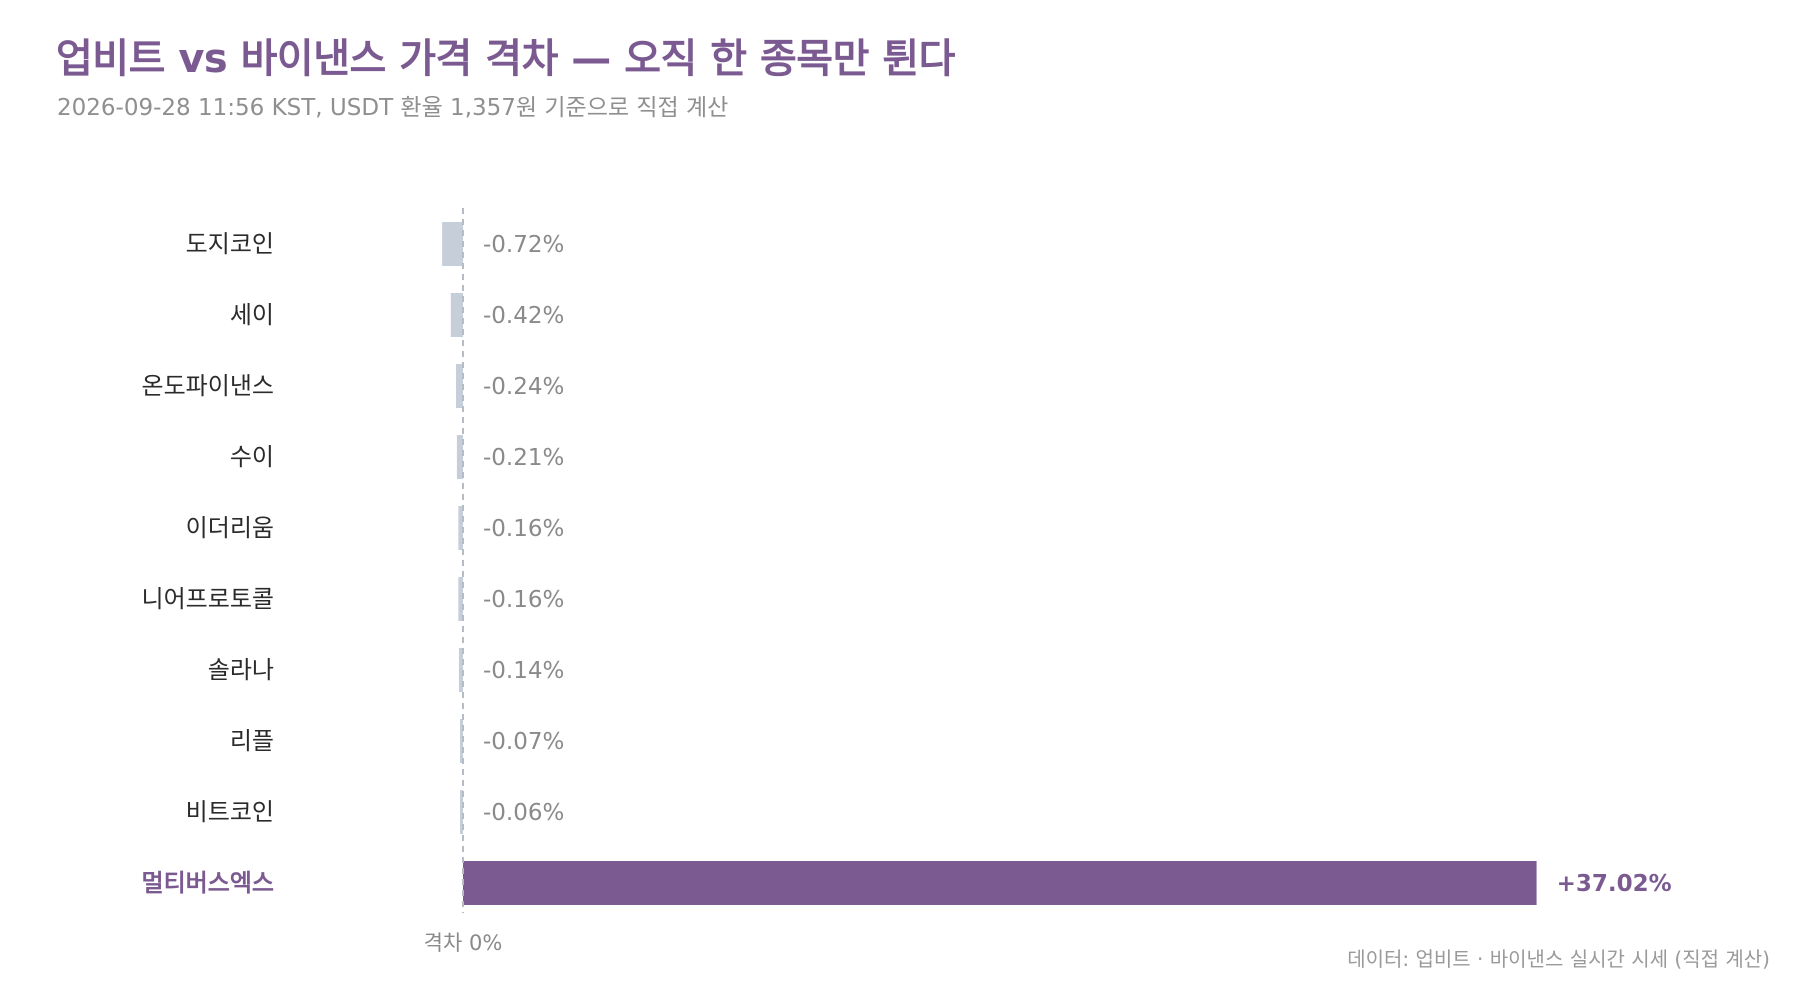  What do you see at coordinates (252, 457) in the screenshot?
I see `category-label: 수이` at bounding box center [252, 457].